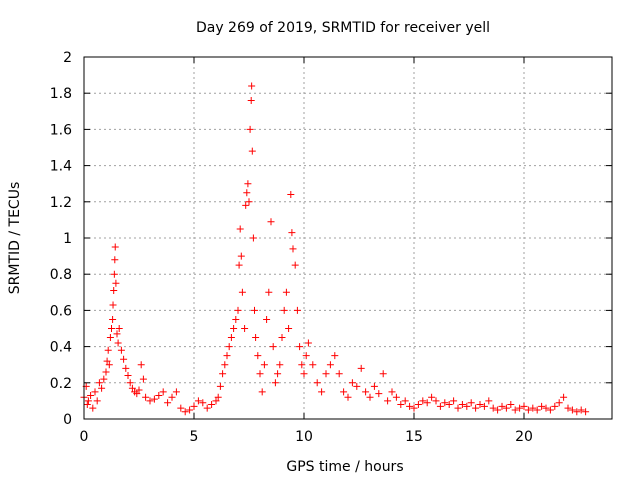 The width and height of the screenshot is (640, 480). I want to click on x-tick-label: 5, so click(194, 437).